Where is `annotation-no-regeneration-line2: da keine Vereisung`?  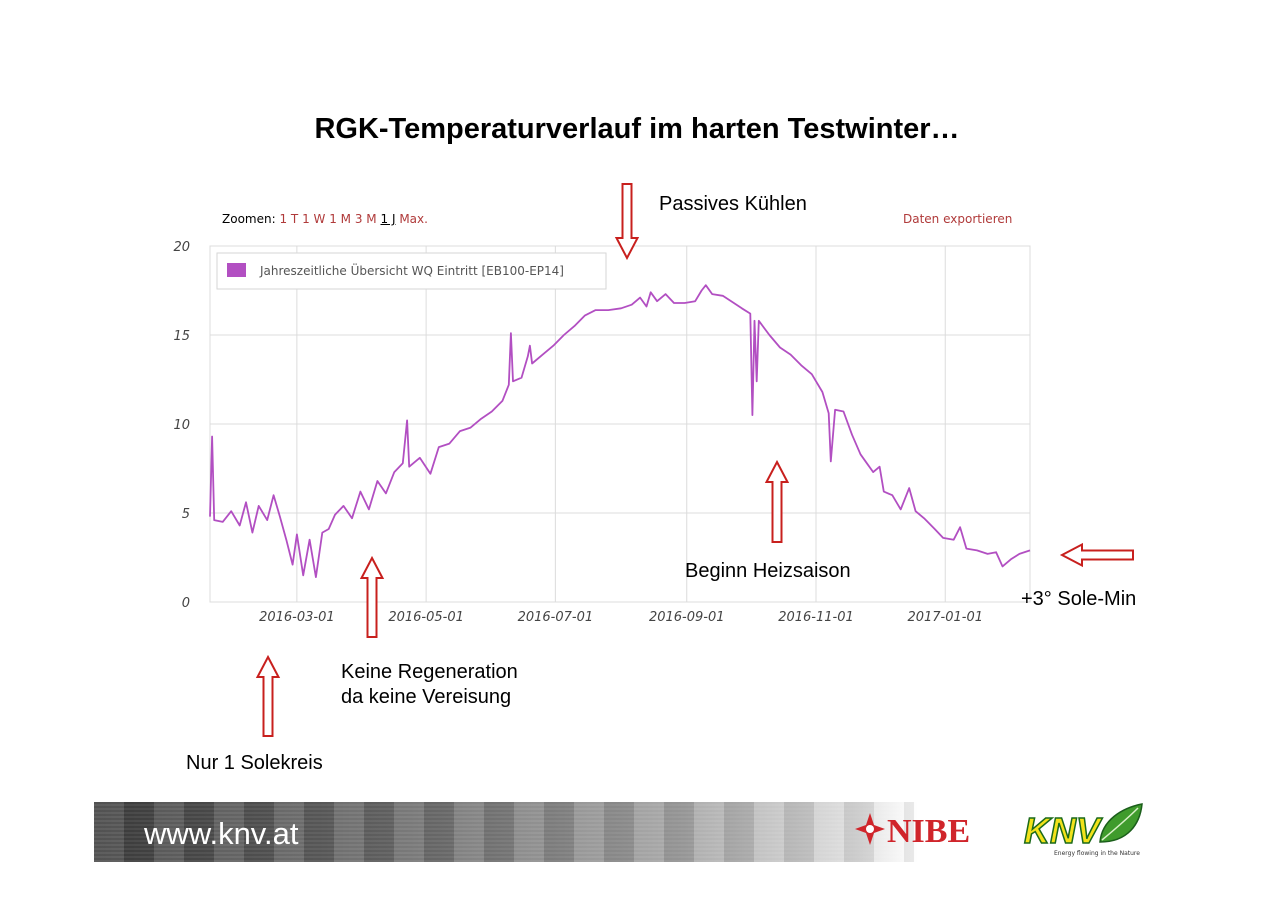 annotation-no-regeneration-line2: da keine Vereisung is located at coordinates (426, 697).